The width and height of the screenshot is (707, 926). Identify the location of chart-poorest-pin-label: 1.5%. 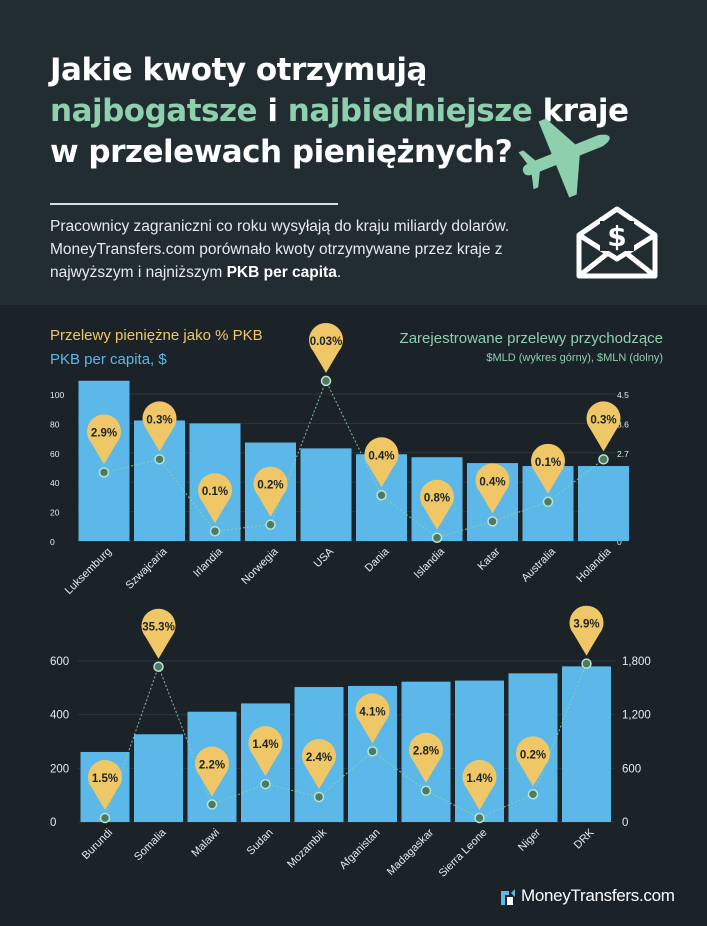
(105, 779).